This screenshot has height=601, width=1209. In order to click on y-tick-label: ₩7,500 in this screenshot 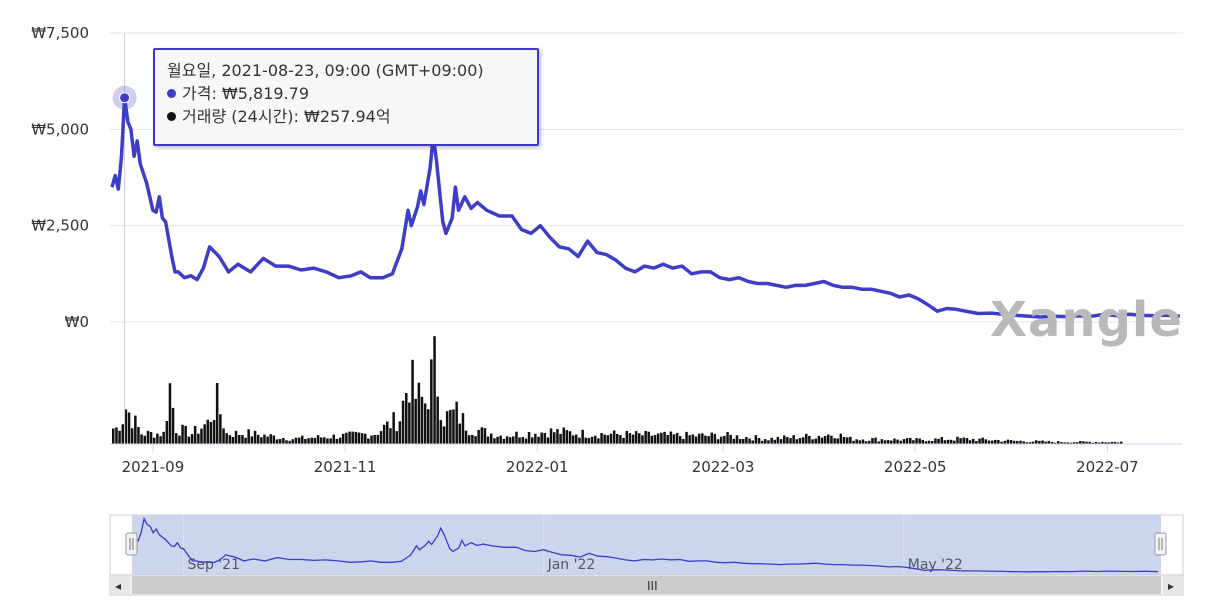, I will do `click(60, 33)`.